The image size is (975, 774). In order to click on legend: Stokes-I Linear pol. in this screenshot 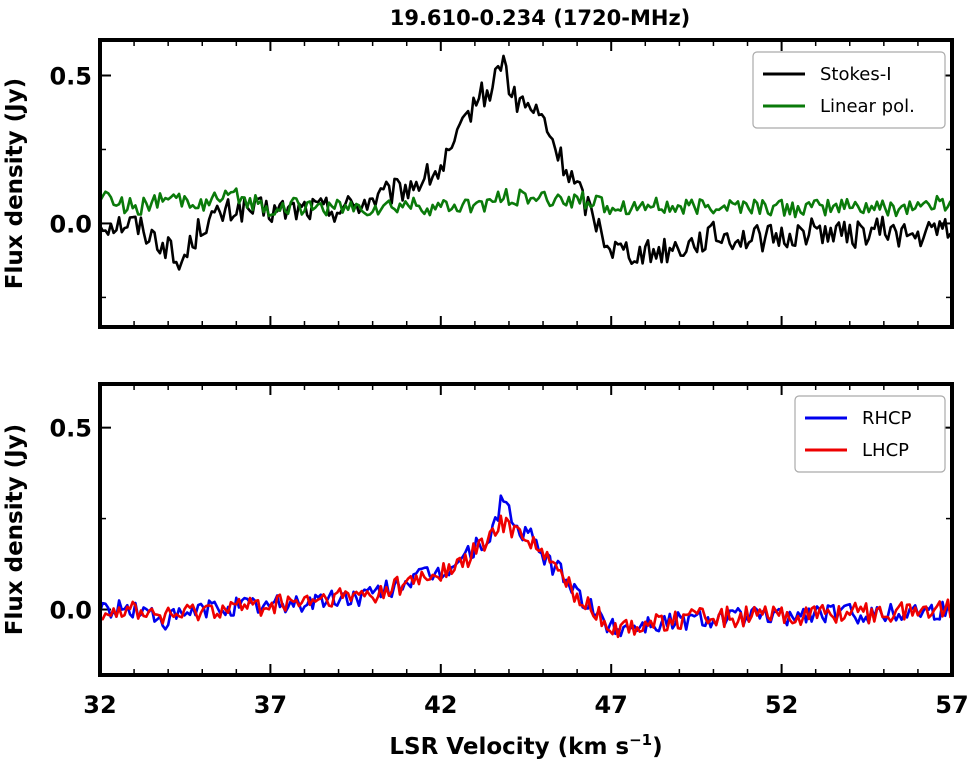, I will do `click(849, 90)`.